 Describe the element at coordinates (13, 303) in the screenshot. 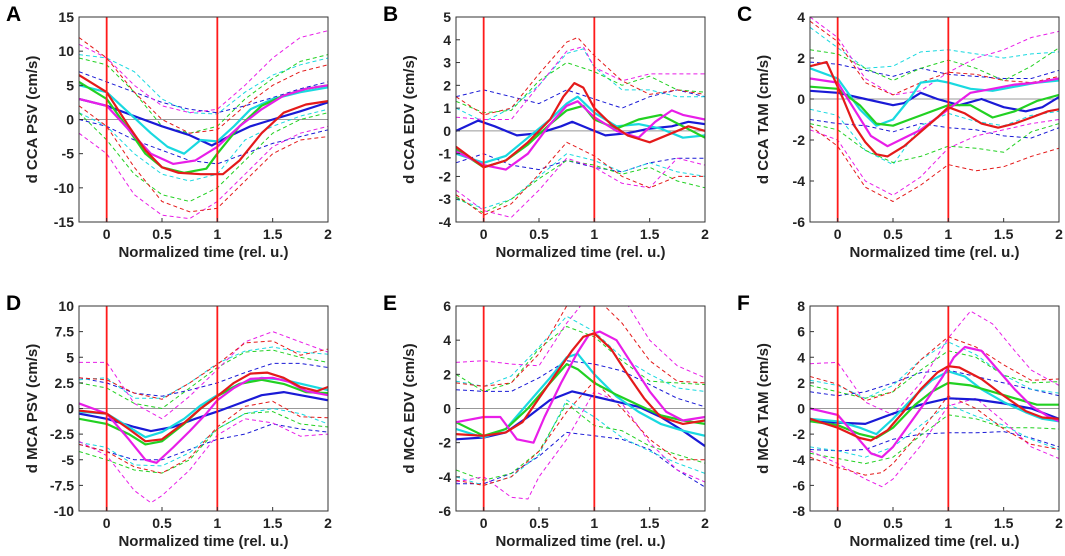

I see `panel-letter: D` at that location.